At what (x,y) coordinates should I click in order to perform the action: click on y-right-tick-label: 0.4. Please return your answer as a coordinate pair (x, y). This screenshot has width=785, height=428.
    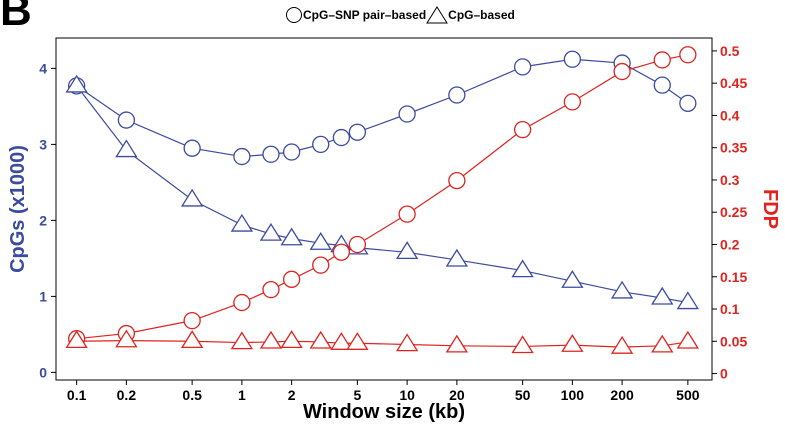
    Looking at the image, I should click on (730, 115).